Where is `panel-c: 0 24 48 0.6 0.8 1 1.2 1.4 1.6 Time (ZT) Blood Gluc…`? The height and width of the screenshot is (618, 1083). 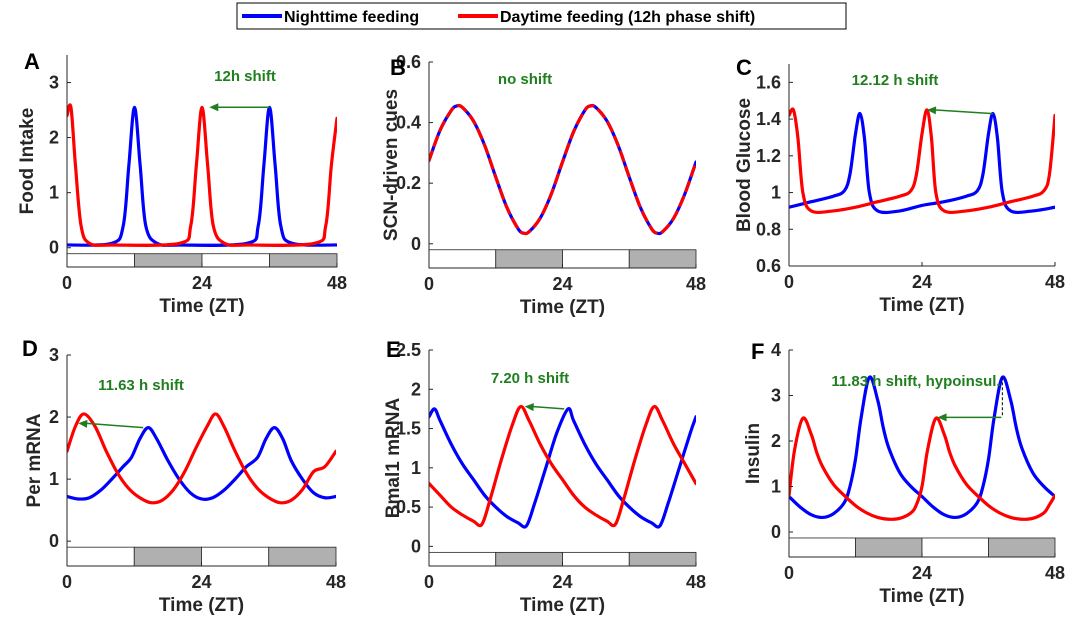
panel-c: 0 24 48 0.6 0.8 1 1.2 1.4 1.6 Time (ZT) Blood Gluc… is located at coordinates (899, 185).